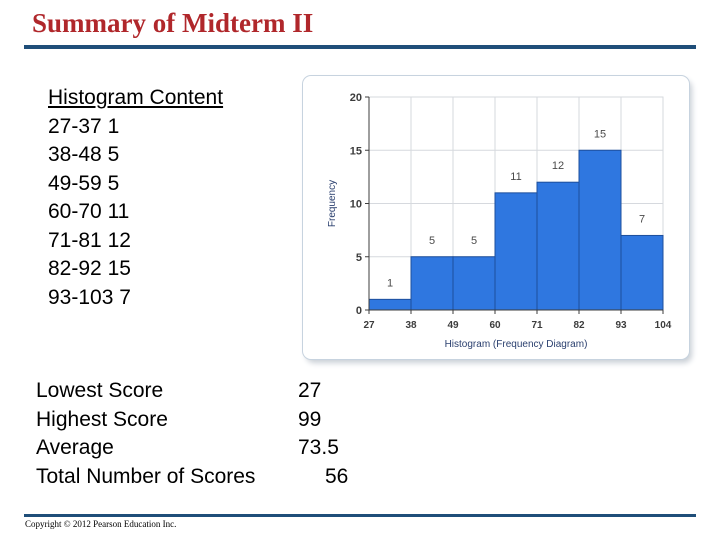  Describe the element at coordinates (75, 240) in the screenshot. I see `bin-range: 71-81` at that location.